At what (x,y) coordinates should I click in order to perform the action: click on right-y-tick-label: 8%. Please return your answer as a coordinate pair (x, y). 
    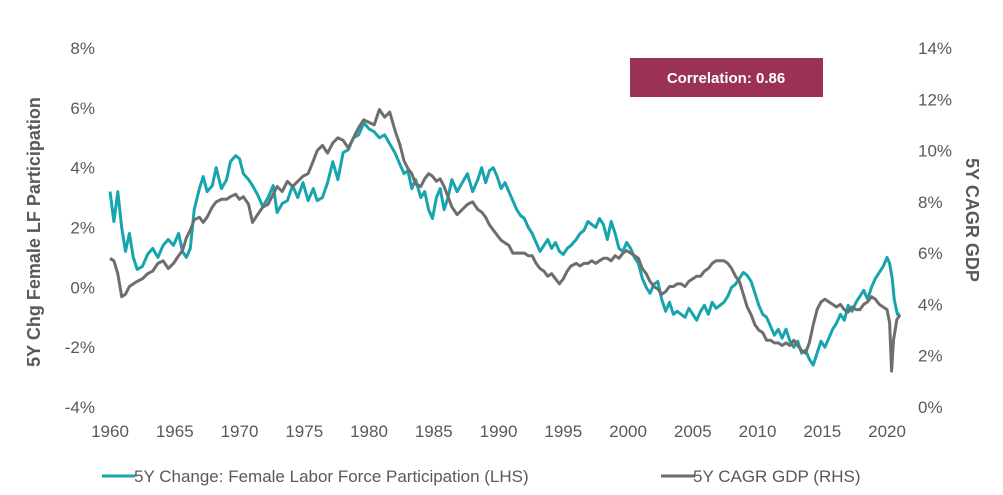
    Looking at the image, I should click on (930, 202).